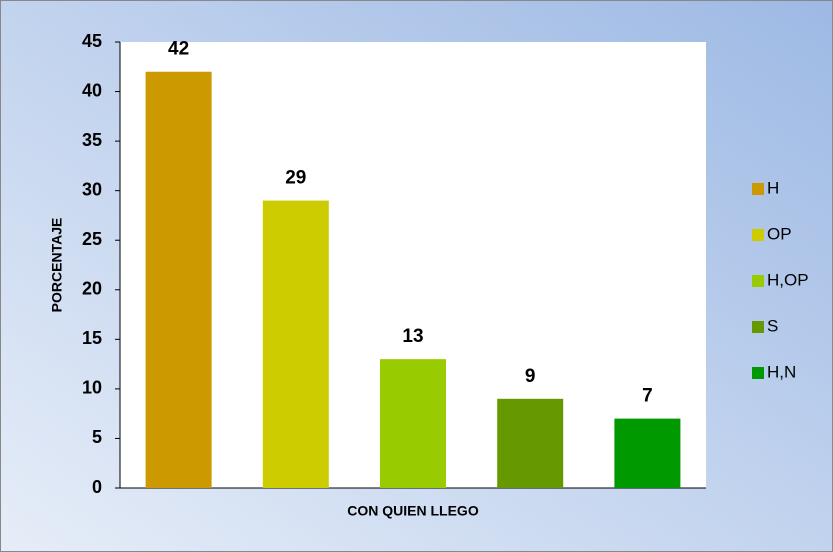  I want to click on y-tick-label: 20, so click(92, 289).